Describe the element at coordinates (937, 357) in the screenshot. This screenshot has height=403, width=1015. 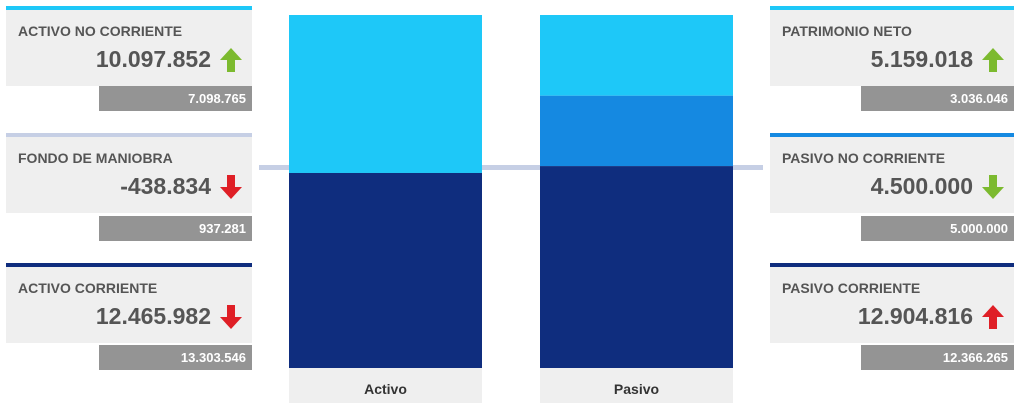
I see `previous-value: 12.366.265` at that location.